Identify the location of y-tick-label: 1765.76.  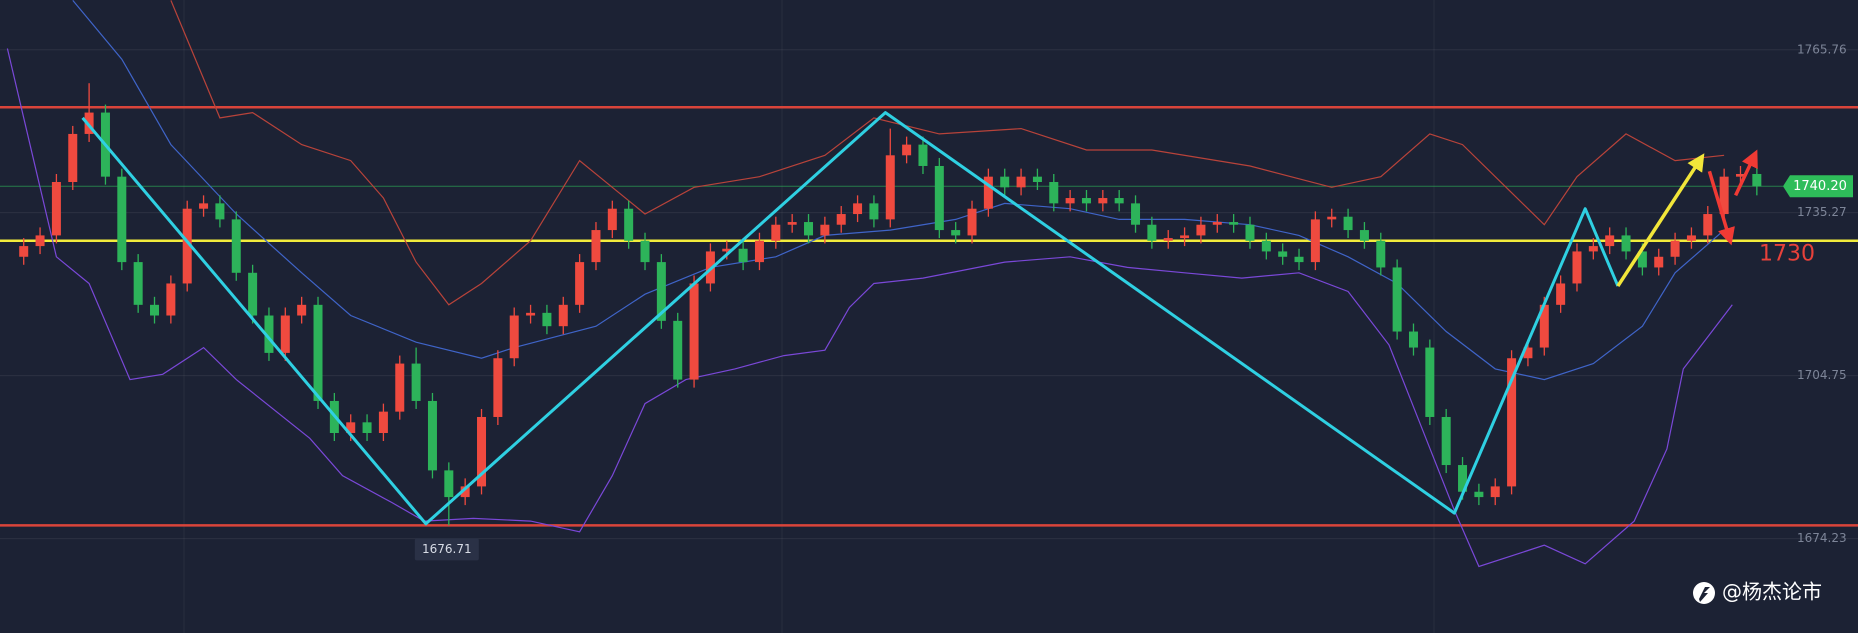
(1822, 49).